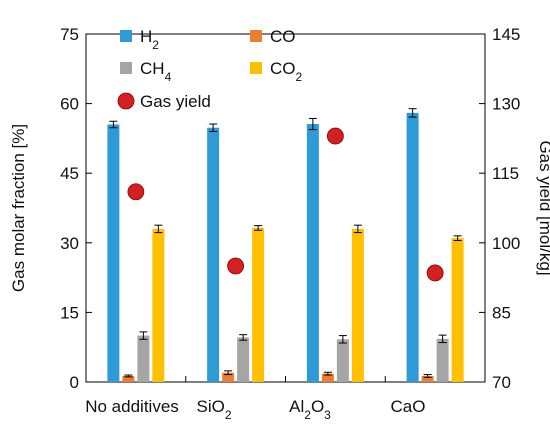 The width and height of the screenshot is (550, 437). Describe the element at coordinates (132, 406) in the screenshot. I see `category-label: No additives` at that location.